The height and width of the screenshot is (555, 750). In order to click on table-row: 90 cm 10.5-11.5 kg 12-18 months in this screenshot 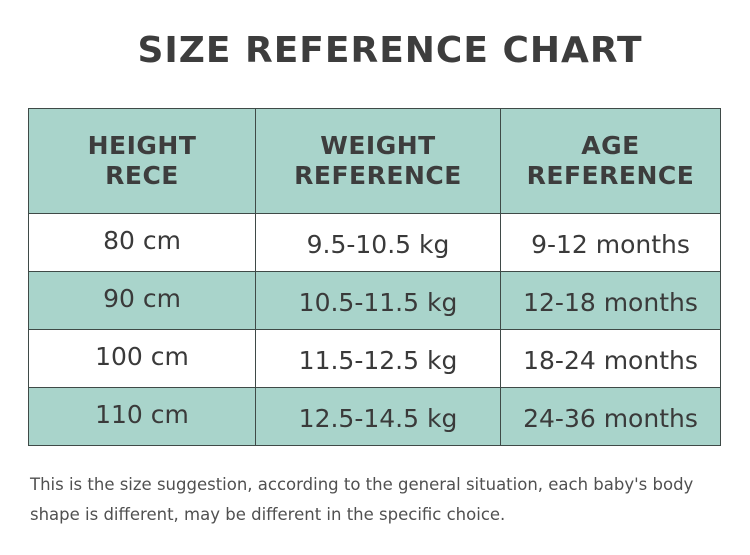, I will do `click(374, 300)`.